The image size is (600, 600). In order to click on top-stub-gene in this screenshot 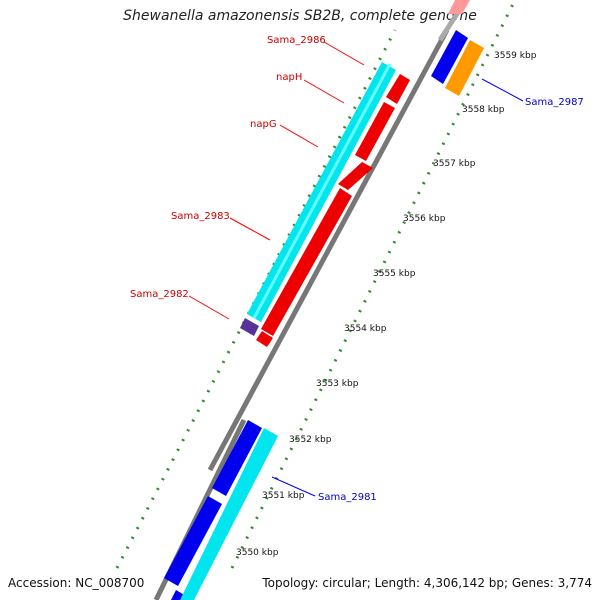, I will do `click(459, 7)`.